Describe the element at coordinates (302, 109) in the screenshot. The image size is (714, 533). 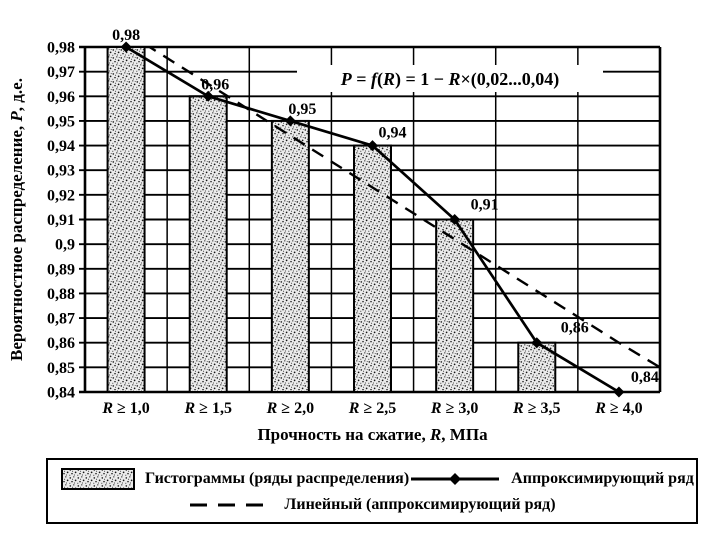
I see `value-label: 0,95` at that location.